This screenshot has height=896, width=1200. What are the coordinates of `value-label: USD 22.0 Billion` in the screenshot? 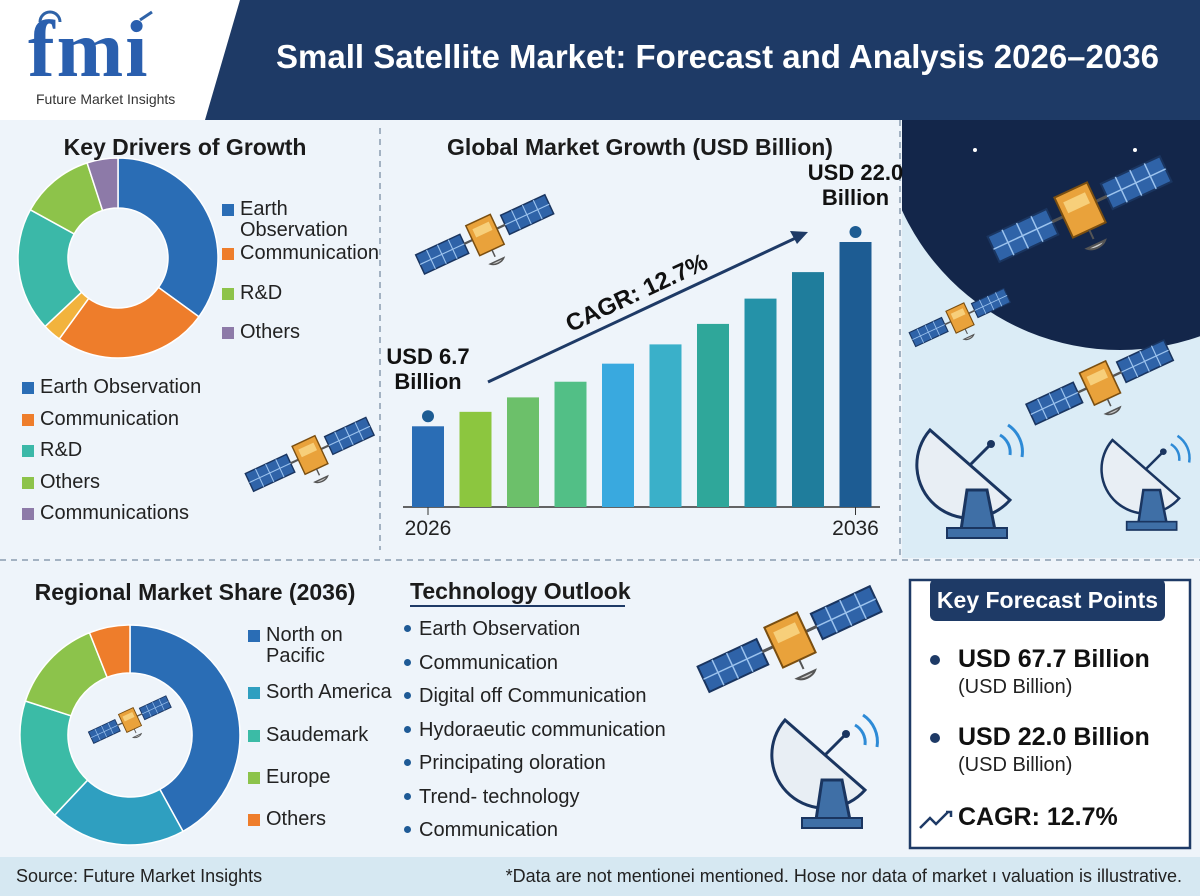 It's located at (855, 185).